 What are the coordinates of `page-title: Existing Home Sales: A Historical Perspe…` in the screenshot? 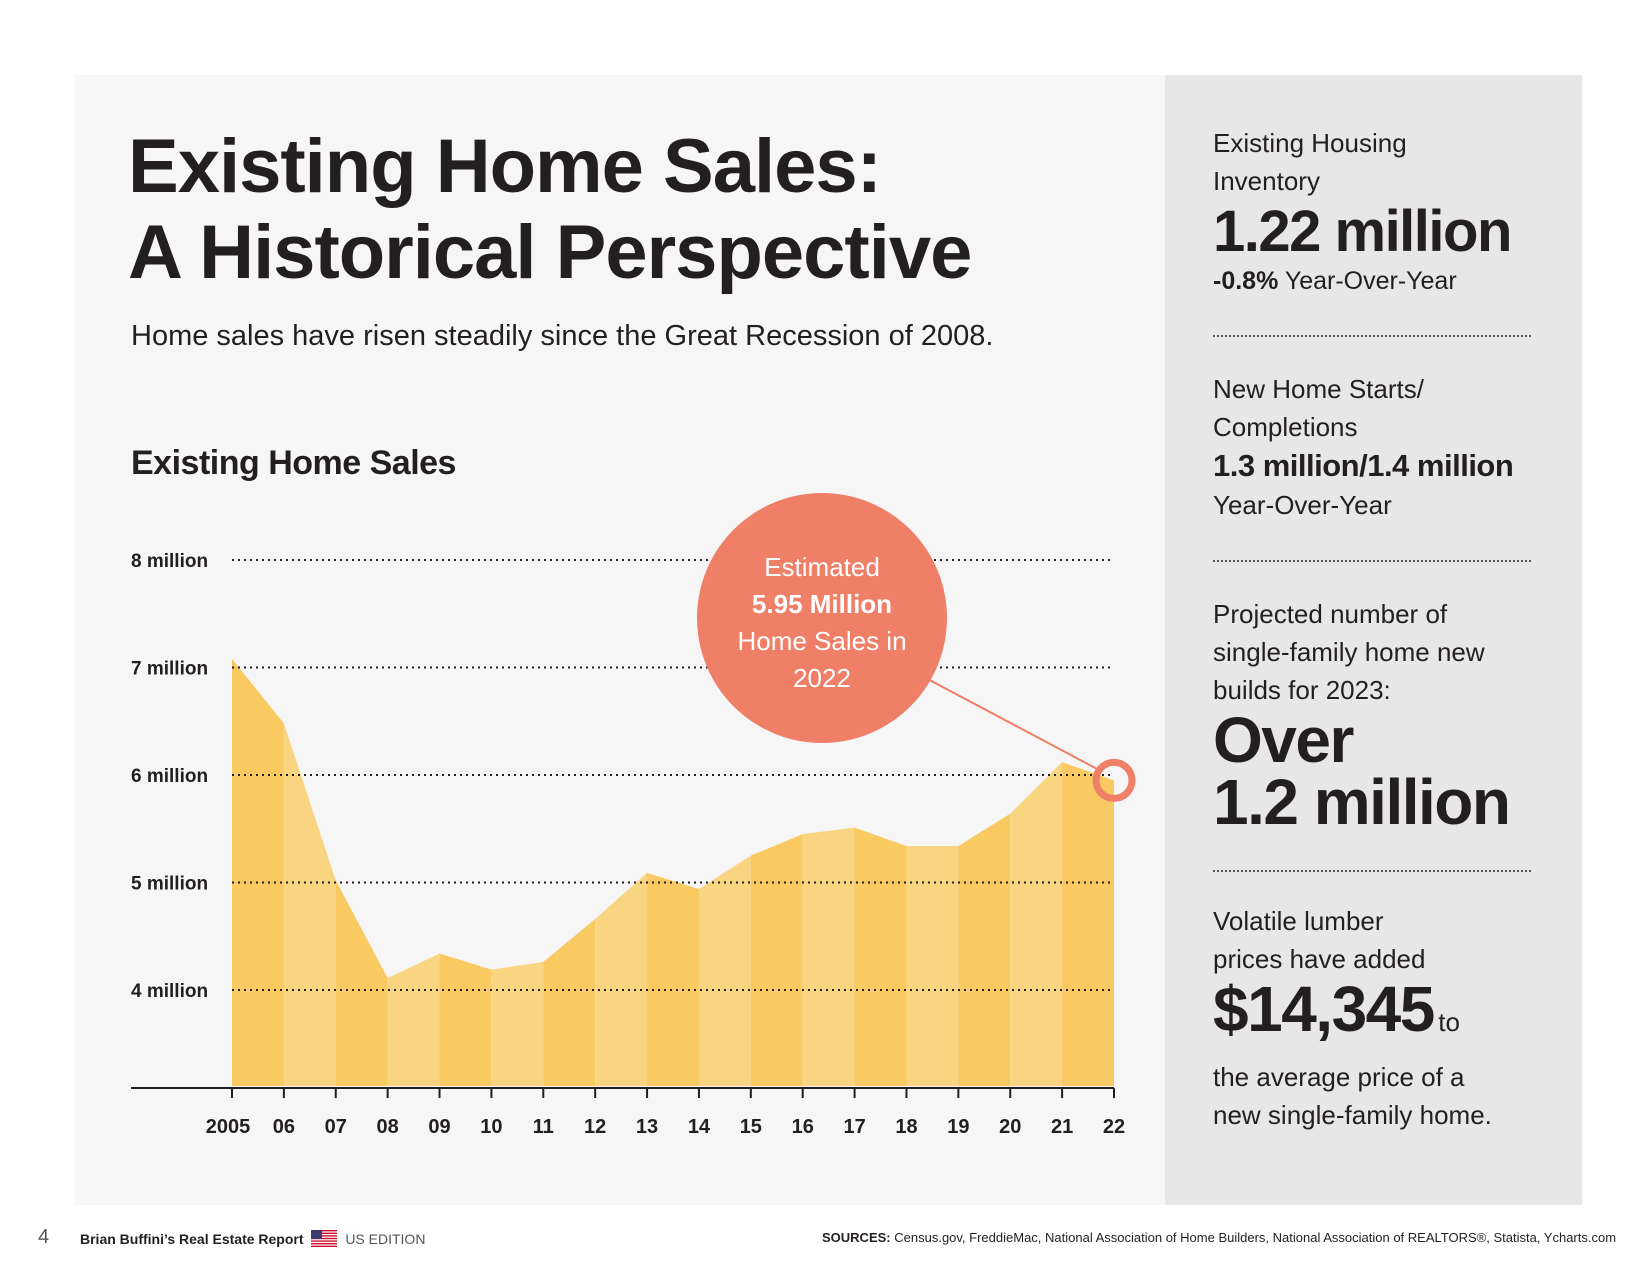 It's located at (550, 210).